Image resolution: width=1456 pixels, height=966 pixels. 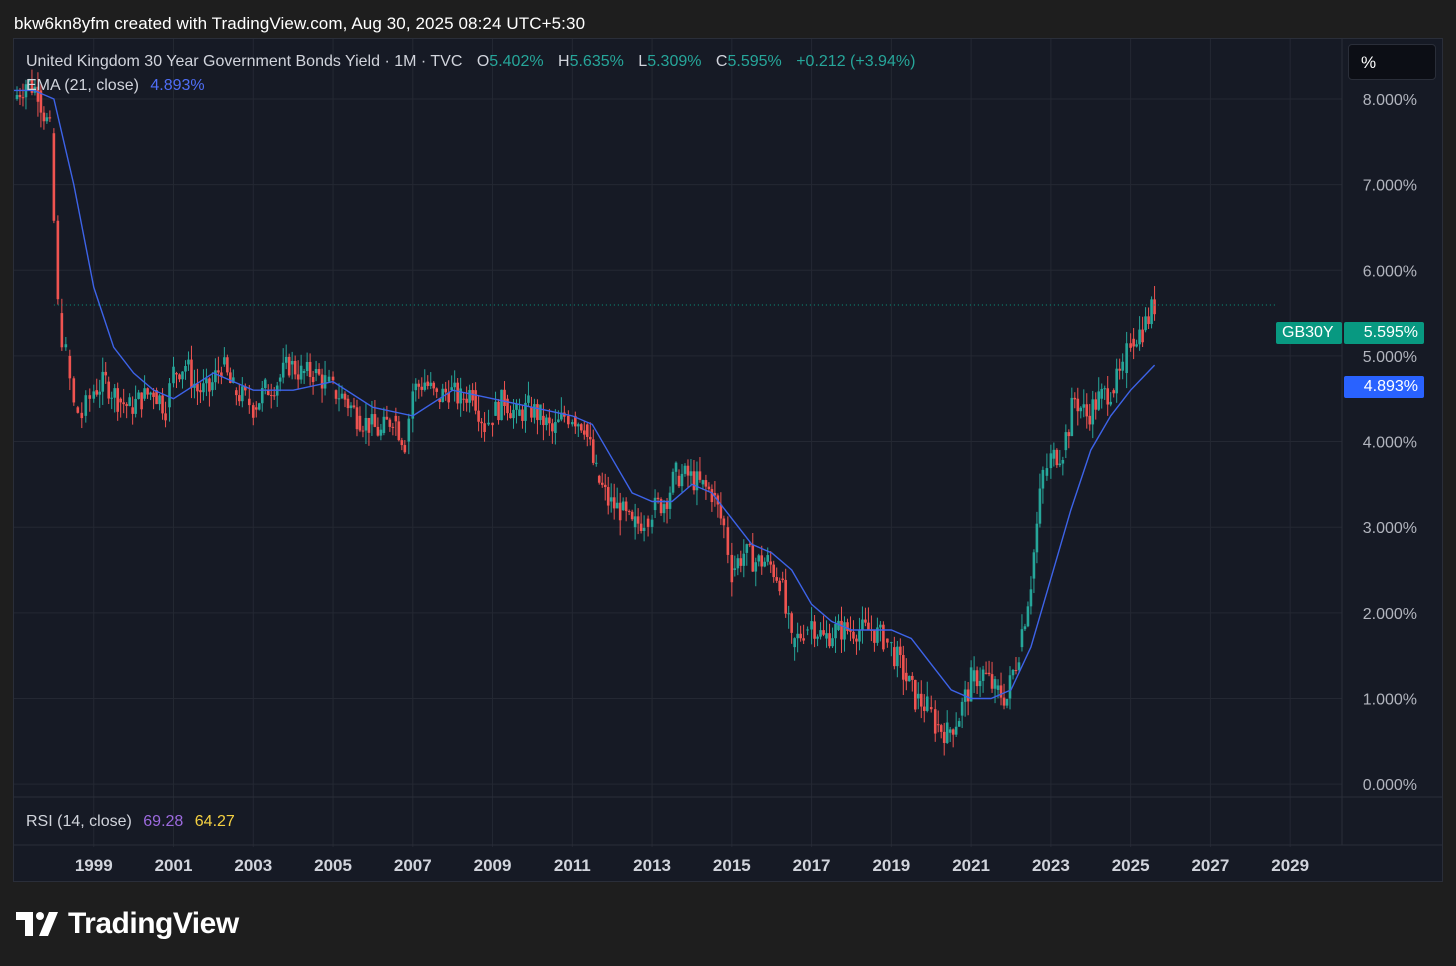 I want to click on y-tick-label: 5.000%, so click(x=1390, y=357).